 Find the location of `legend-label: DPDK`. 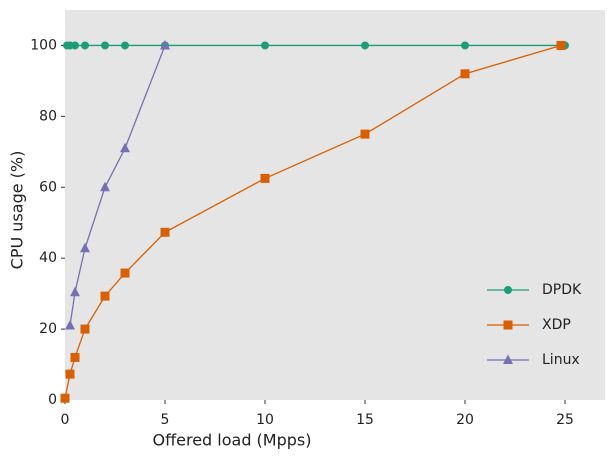

legend-label: DPDK is located at coordinates (562, 290).